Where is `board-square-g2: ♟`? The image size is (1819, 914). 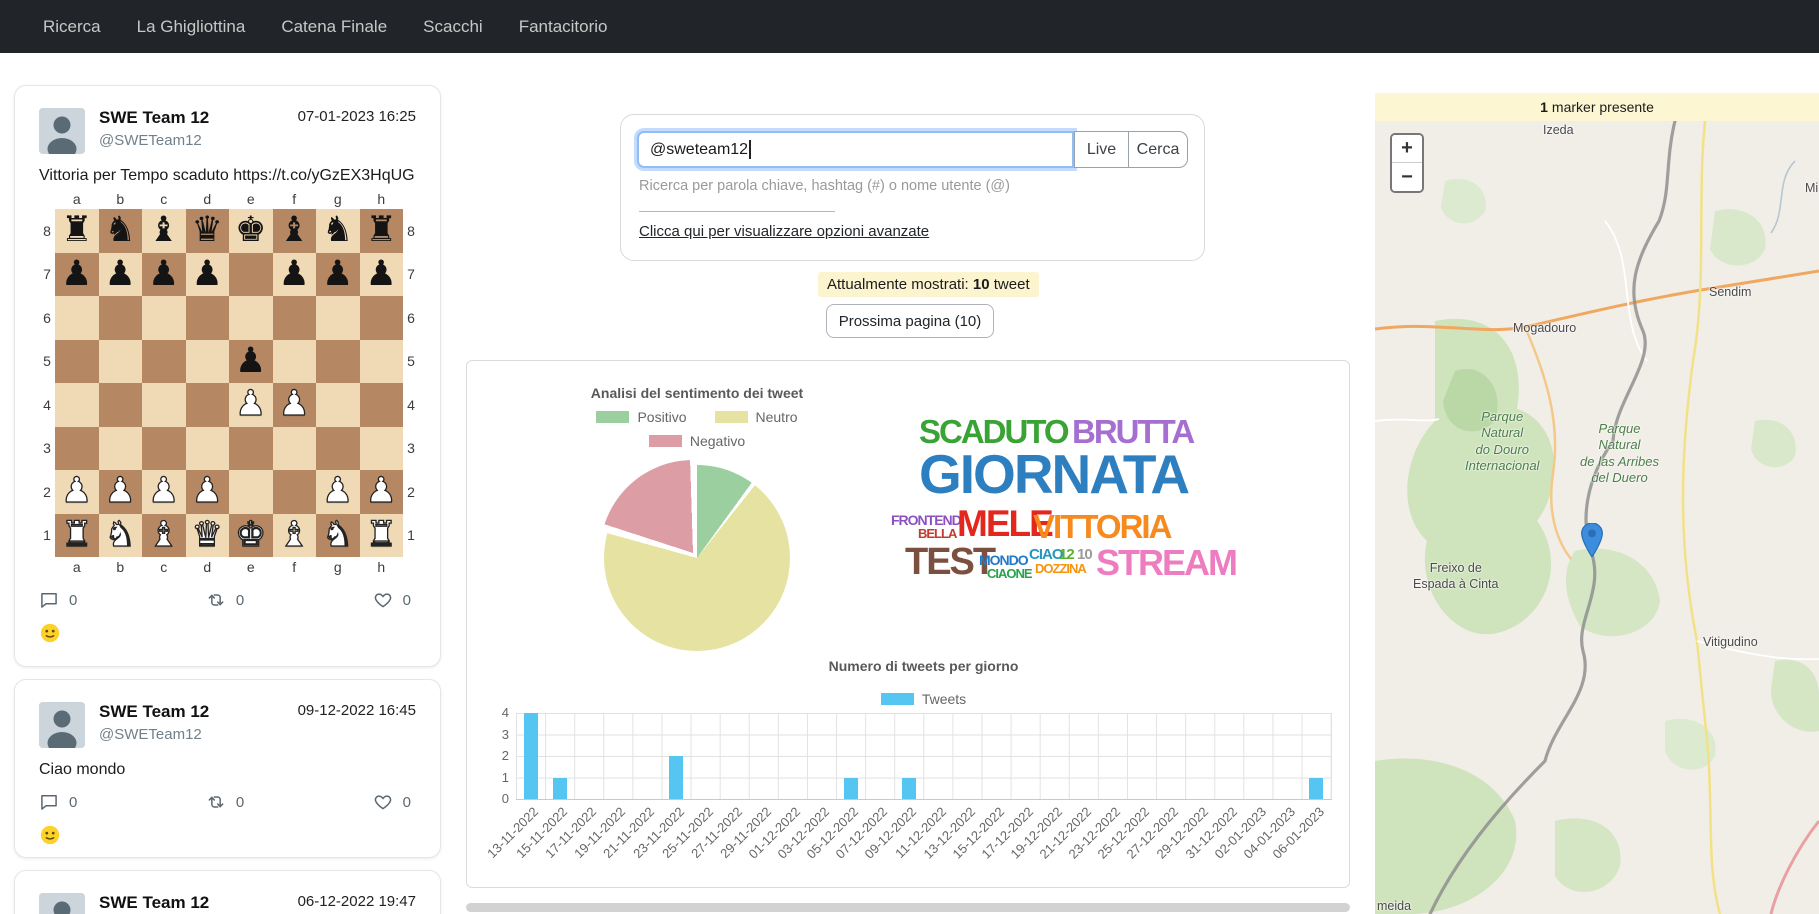
board-square-g2: ♟ is located at coordinates (338, 492).